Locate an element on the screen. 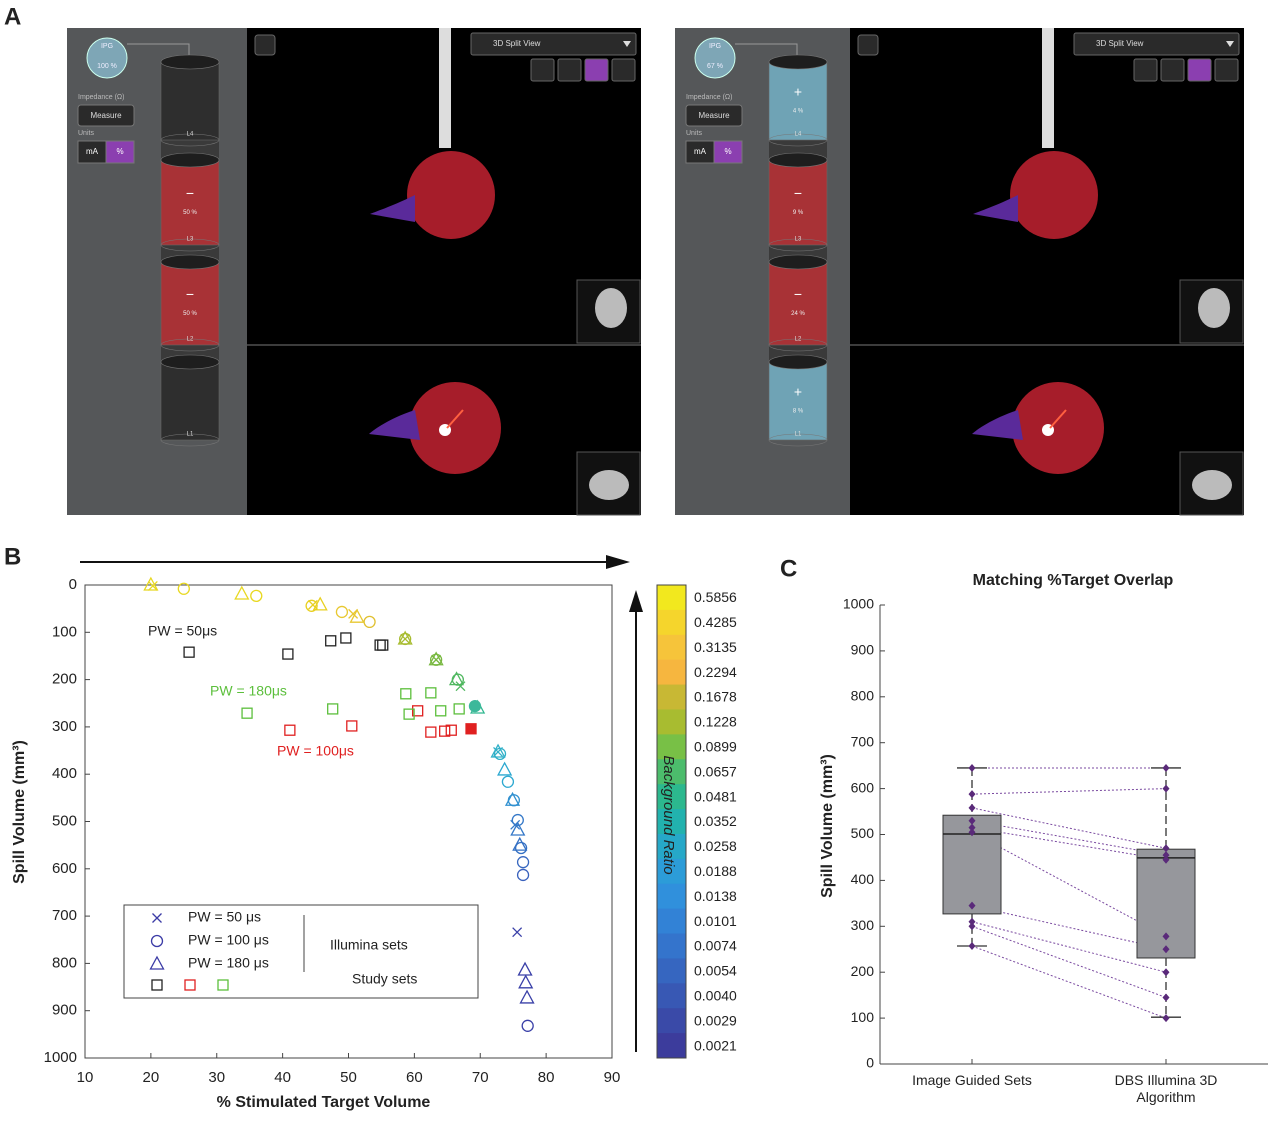 Image resolution: width=1280 pixels, height=1144 pixels. unit-ma: mA is located at coordinates (700, 151).